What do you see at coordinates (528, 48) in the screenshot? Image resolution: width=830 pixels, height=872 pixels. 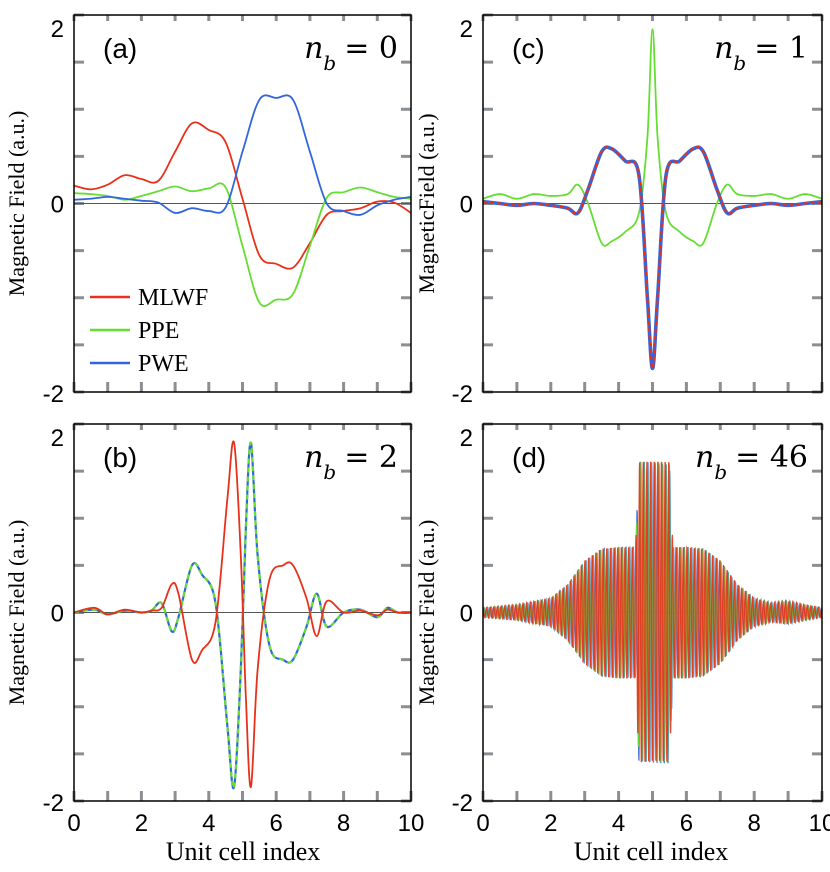 I see `panel-label: (c)` at bounding box center [528, 48].